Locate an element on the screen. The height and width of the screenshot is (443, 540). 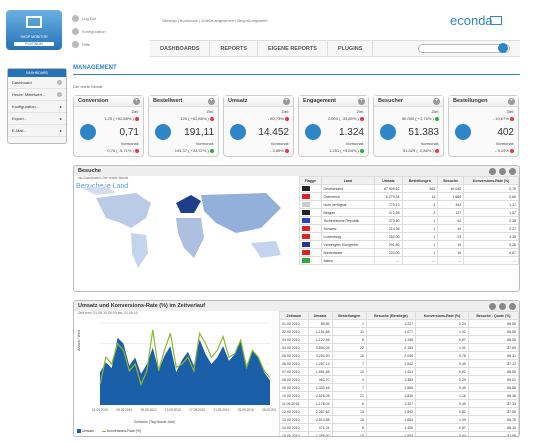
table-cell: 85,55 is located at coordinates (493, 323).